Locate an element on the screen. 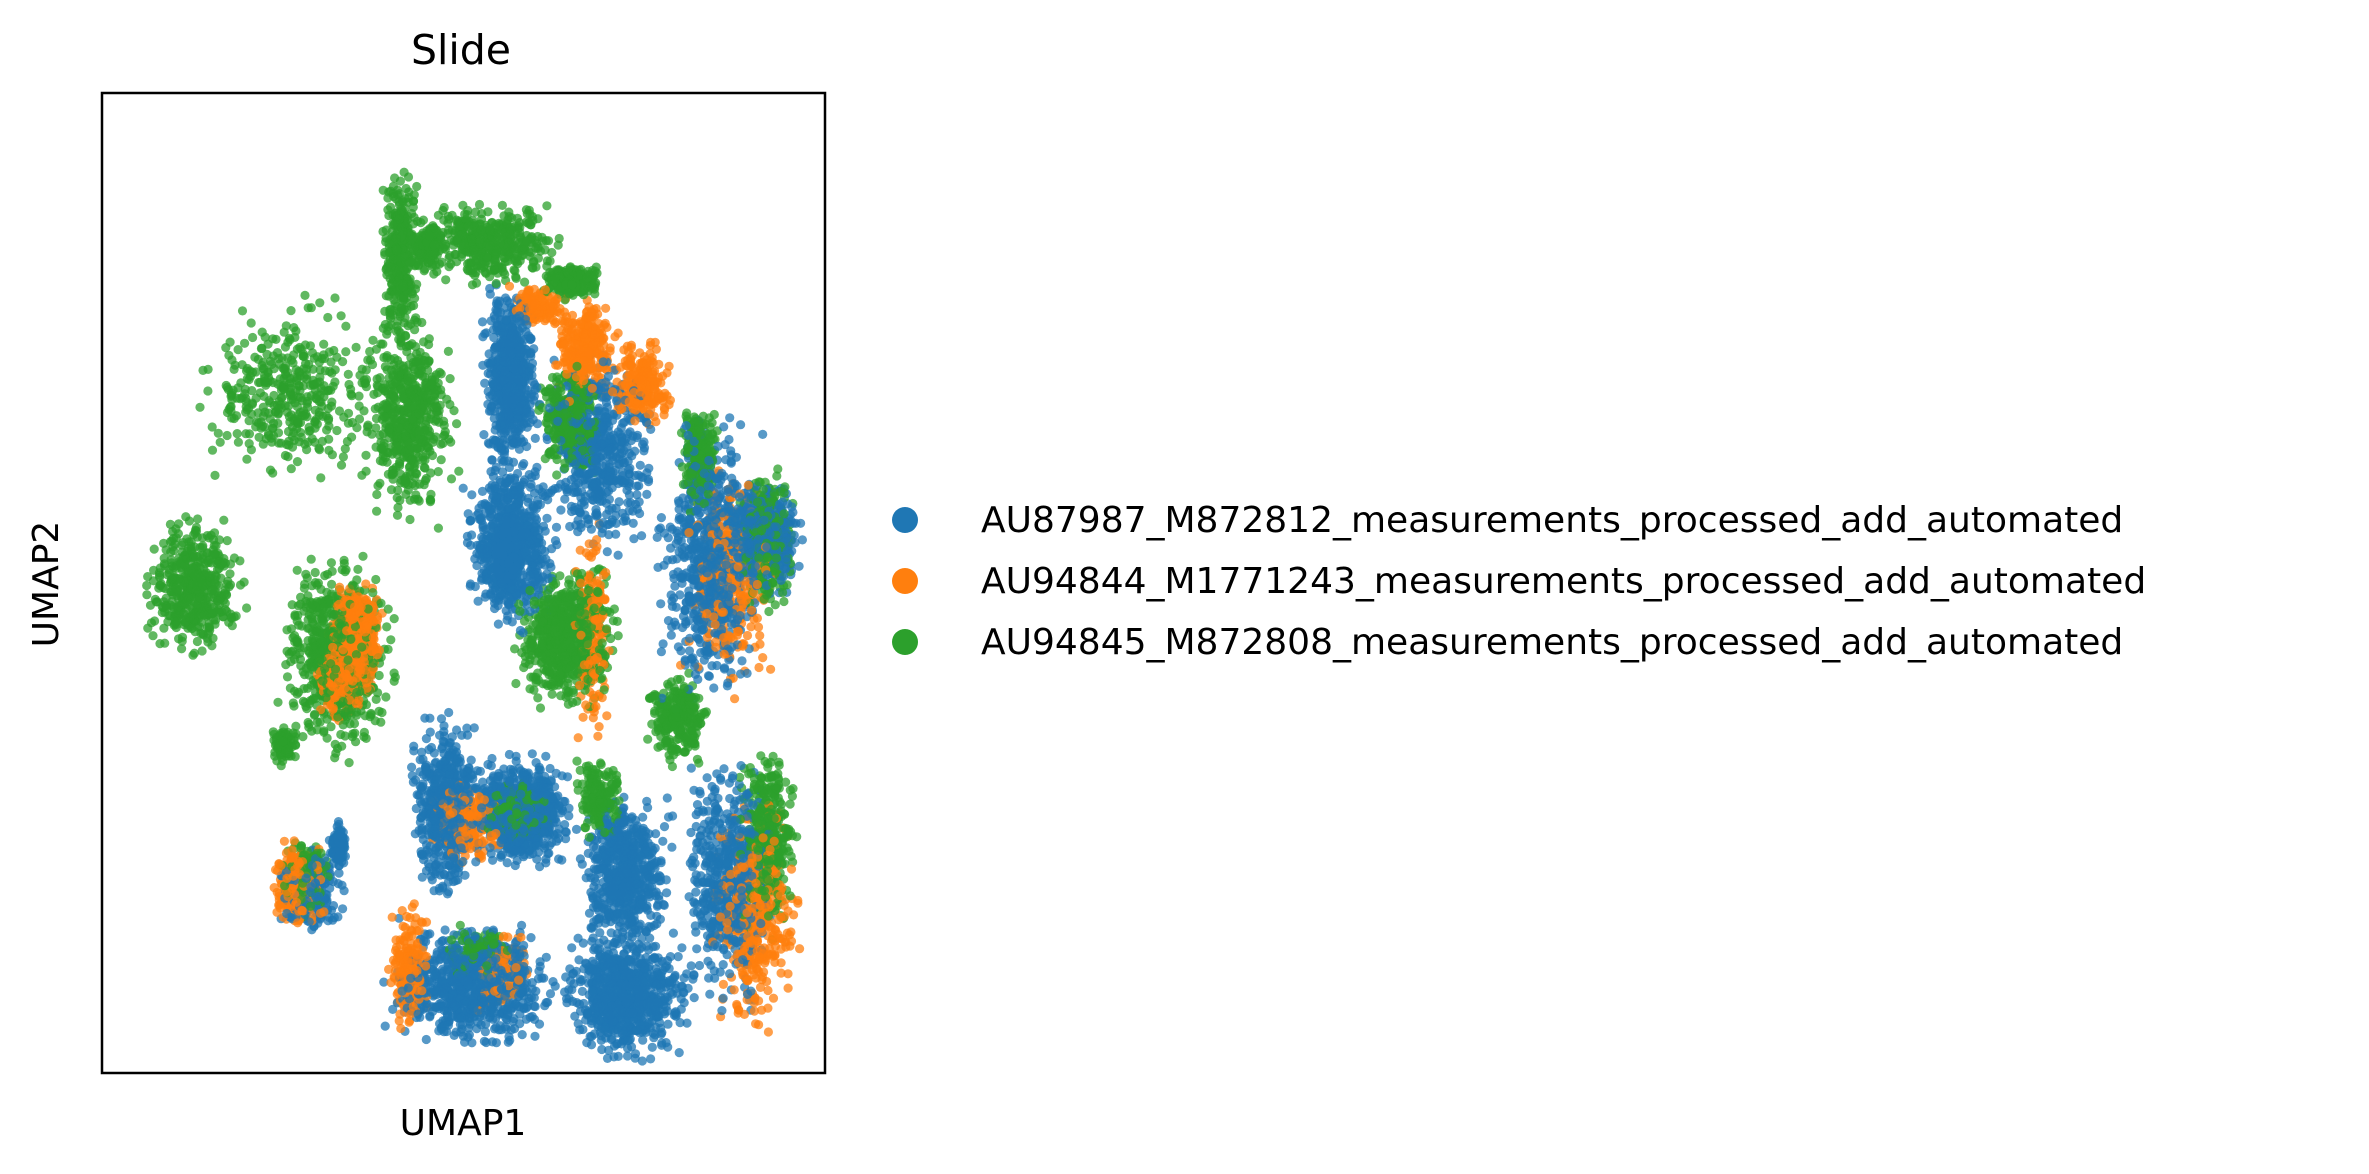  chart-title: Slide is located at coordinates (461, 50).